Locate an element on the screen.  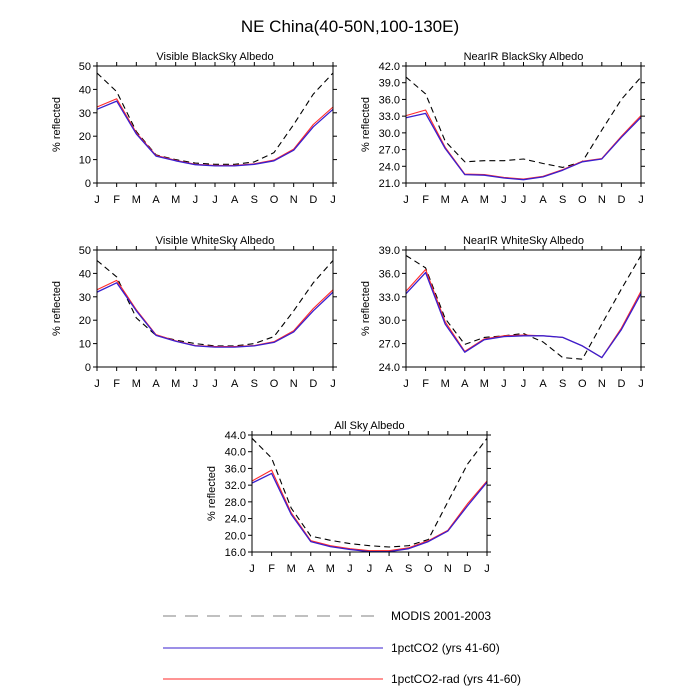
y-tick-label: 32.0 is located at coordinates (235, 486).